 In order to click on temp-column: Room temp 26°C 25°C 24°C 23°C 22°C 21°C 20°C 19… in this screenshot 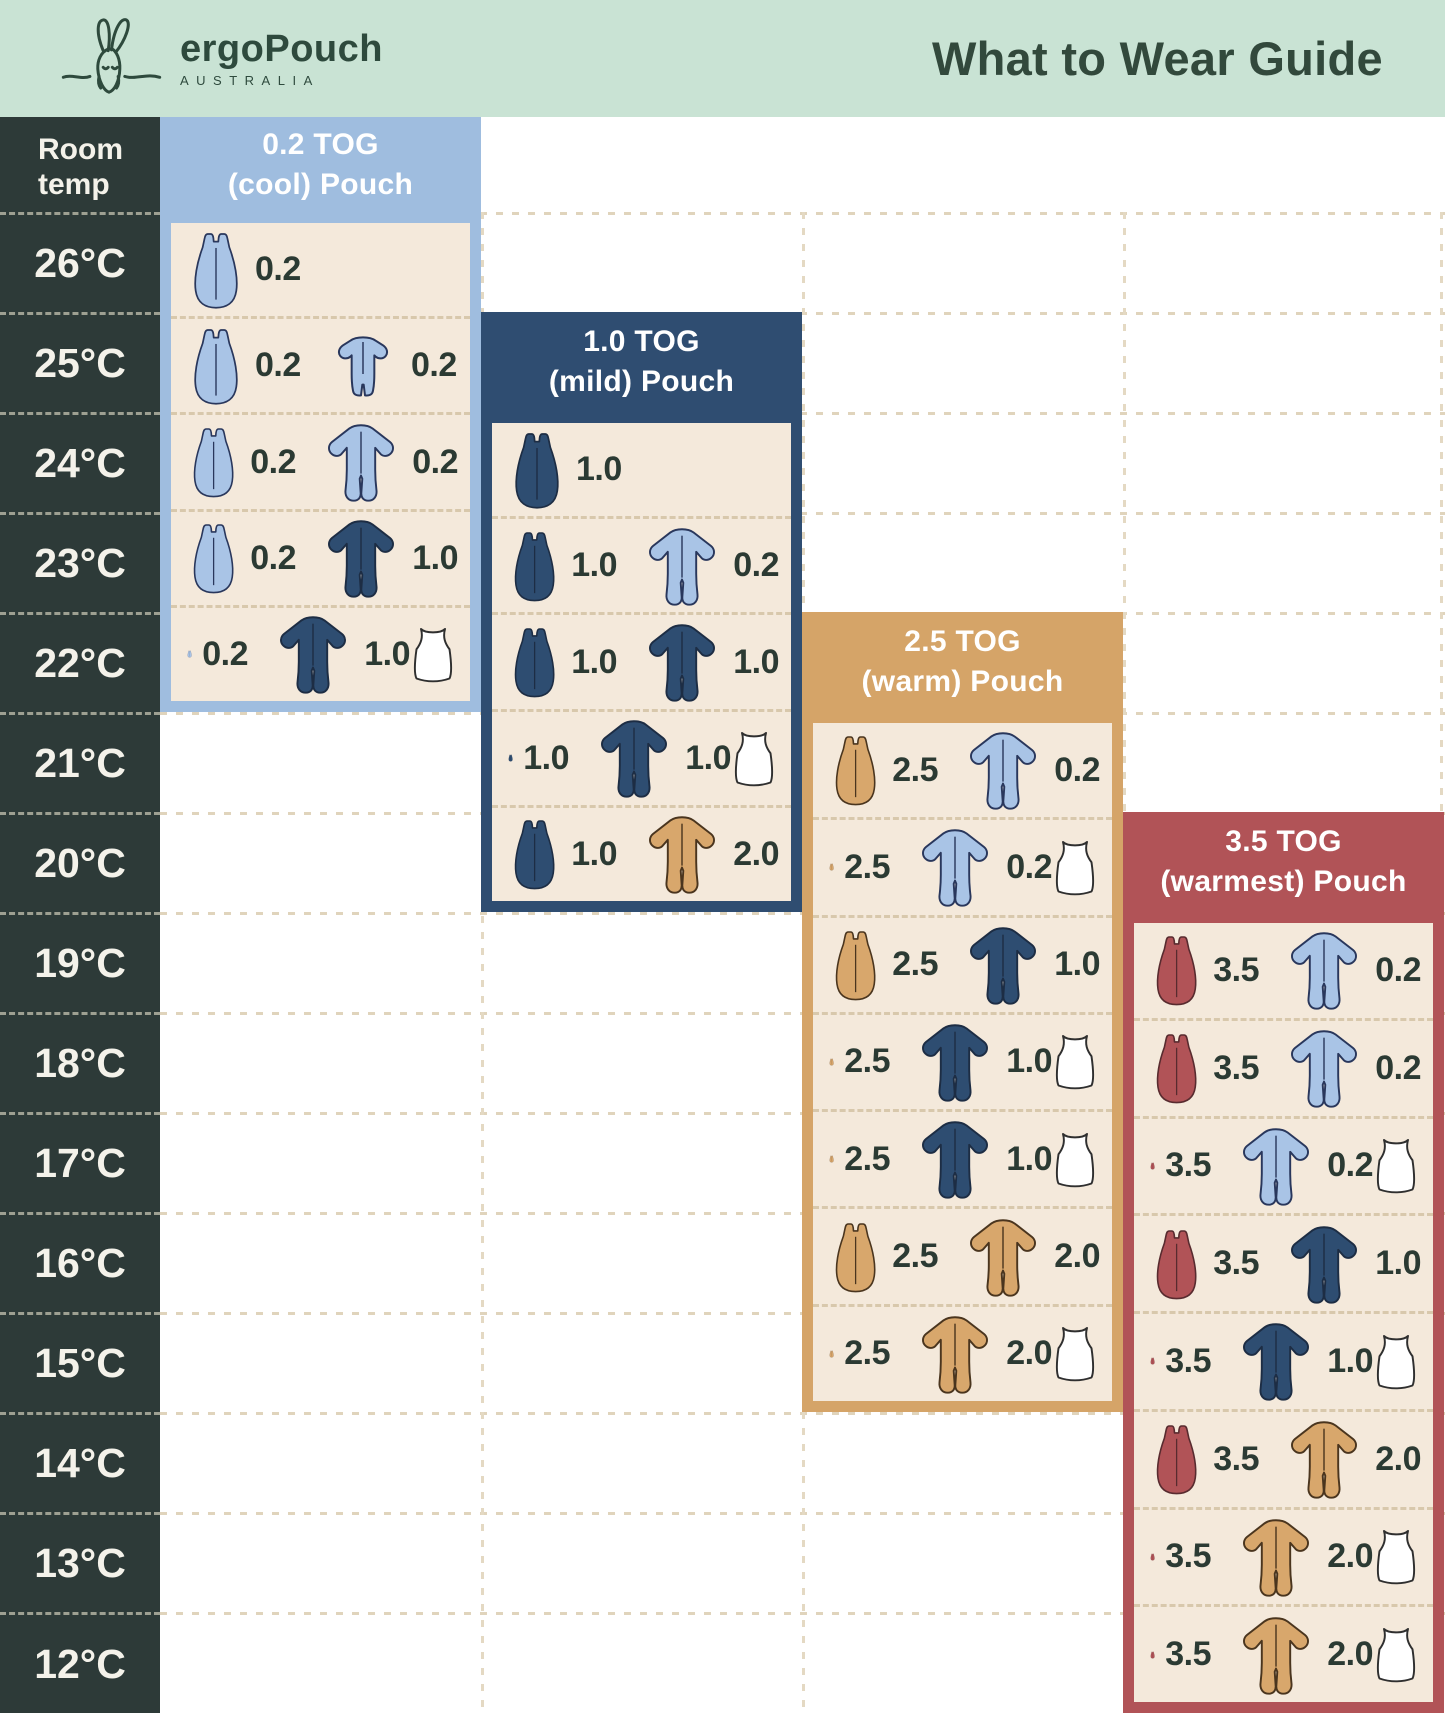, I will do `click(80, 915)`.